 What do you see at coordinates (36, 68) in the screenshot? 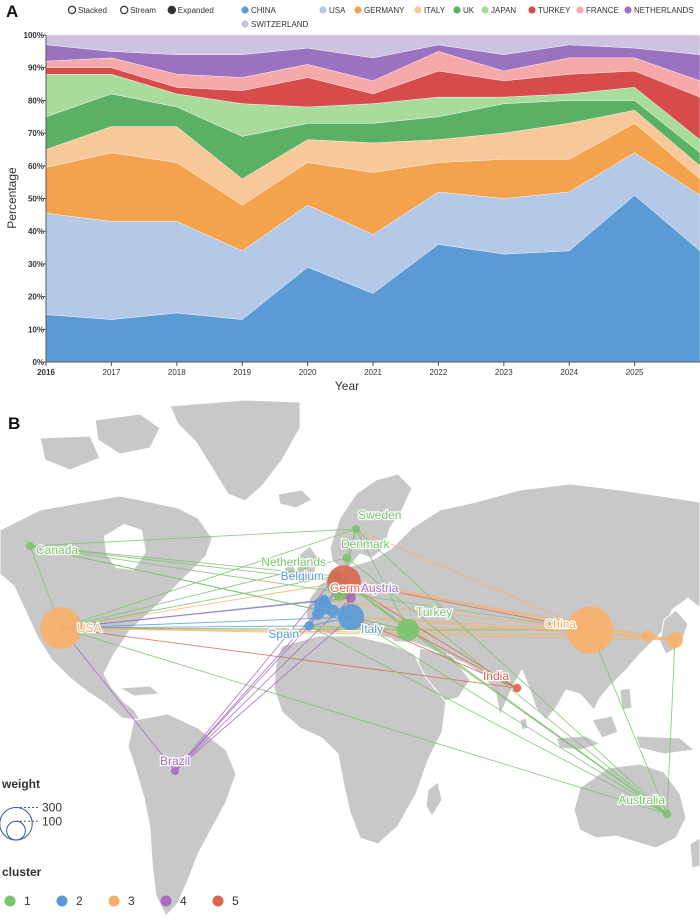
I see `y-tick-label: 90%` at bounding box center [36, 68].